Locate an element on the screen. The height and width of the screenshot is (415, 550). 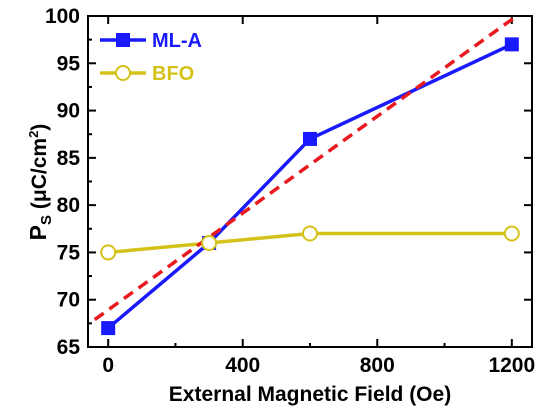
y-axis-title-unit-close: ) is located at coordinates (39, 127).